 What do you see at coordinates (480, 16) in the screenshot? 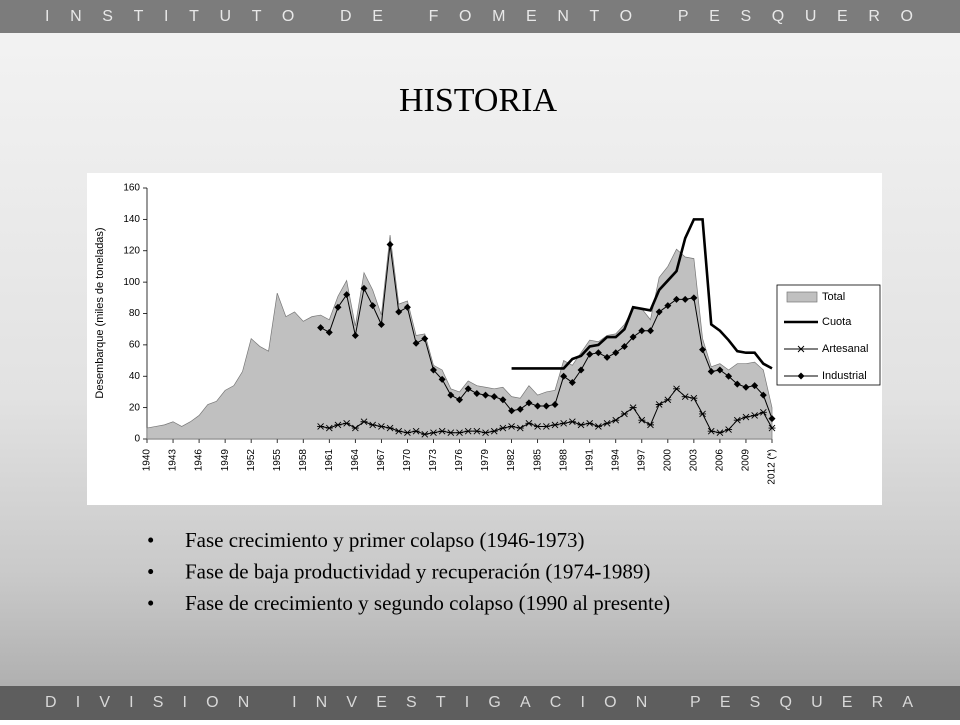
I see `header-bar` at bounding box center [480, 16].